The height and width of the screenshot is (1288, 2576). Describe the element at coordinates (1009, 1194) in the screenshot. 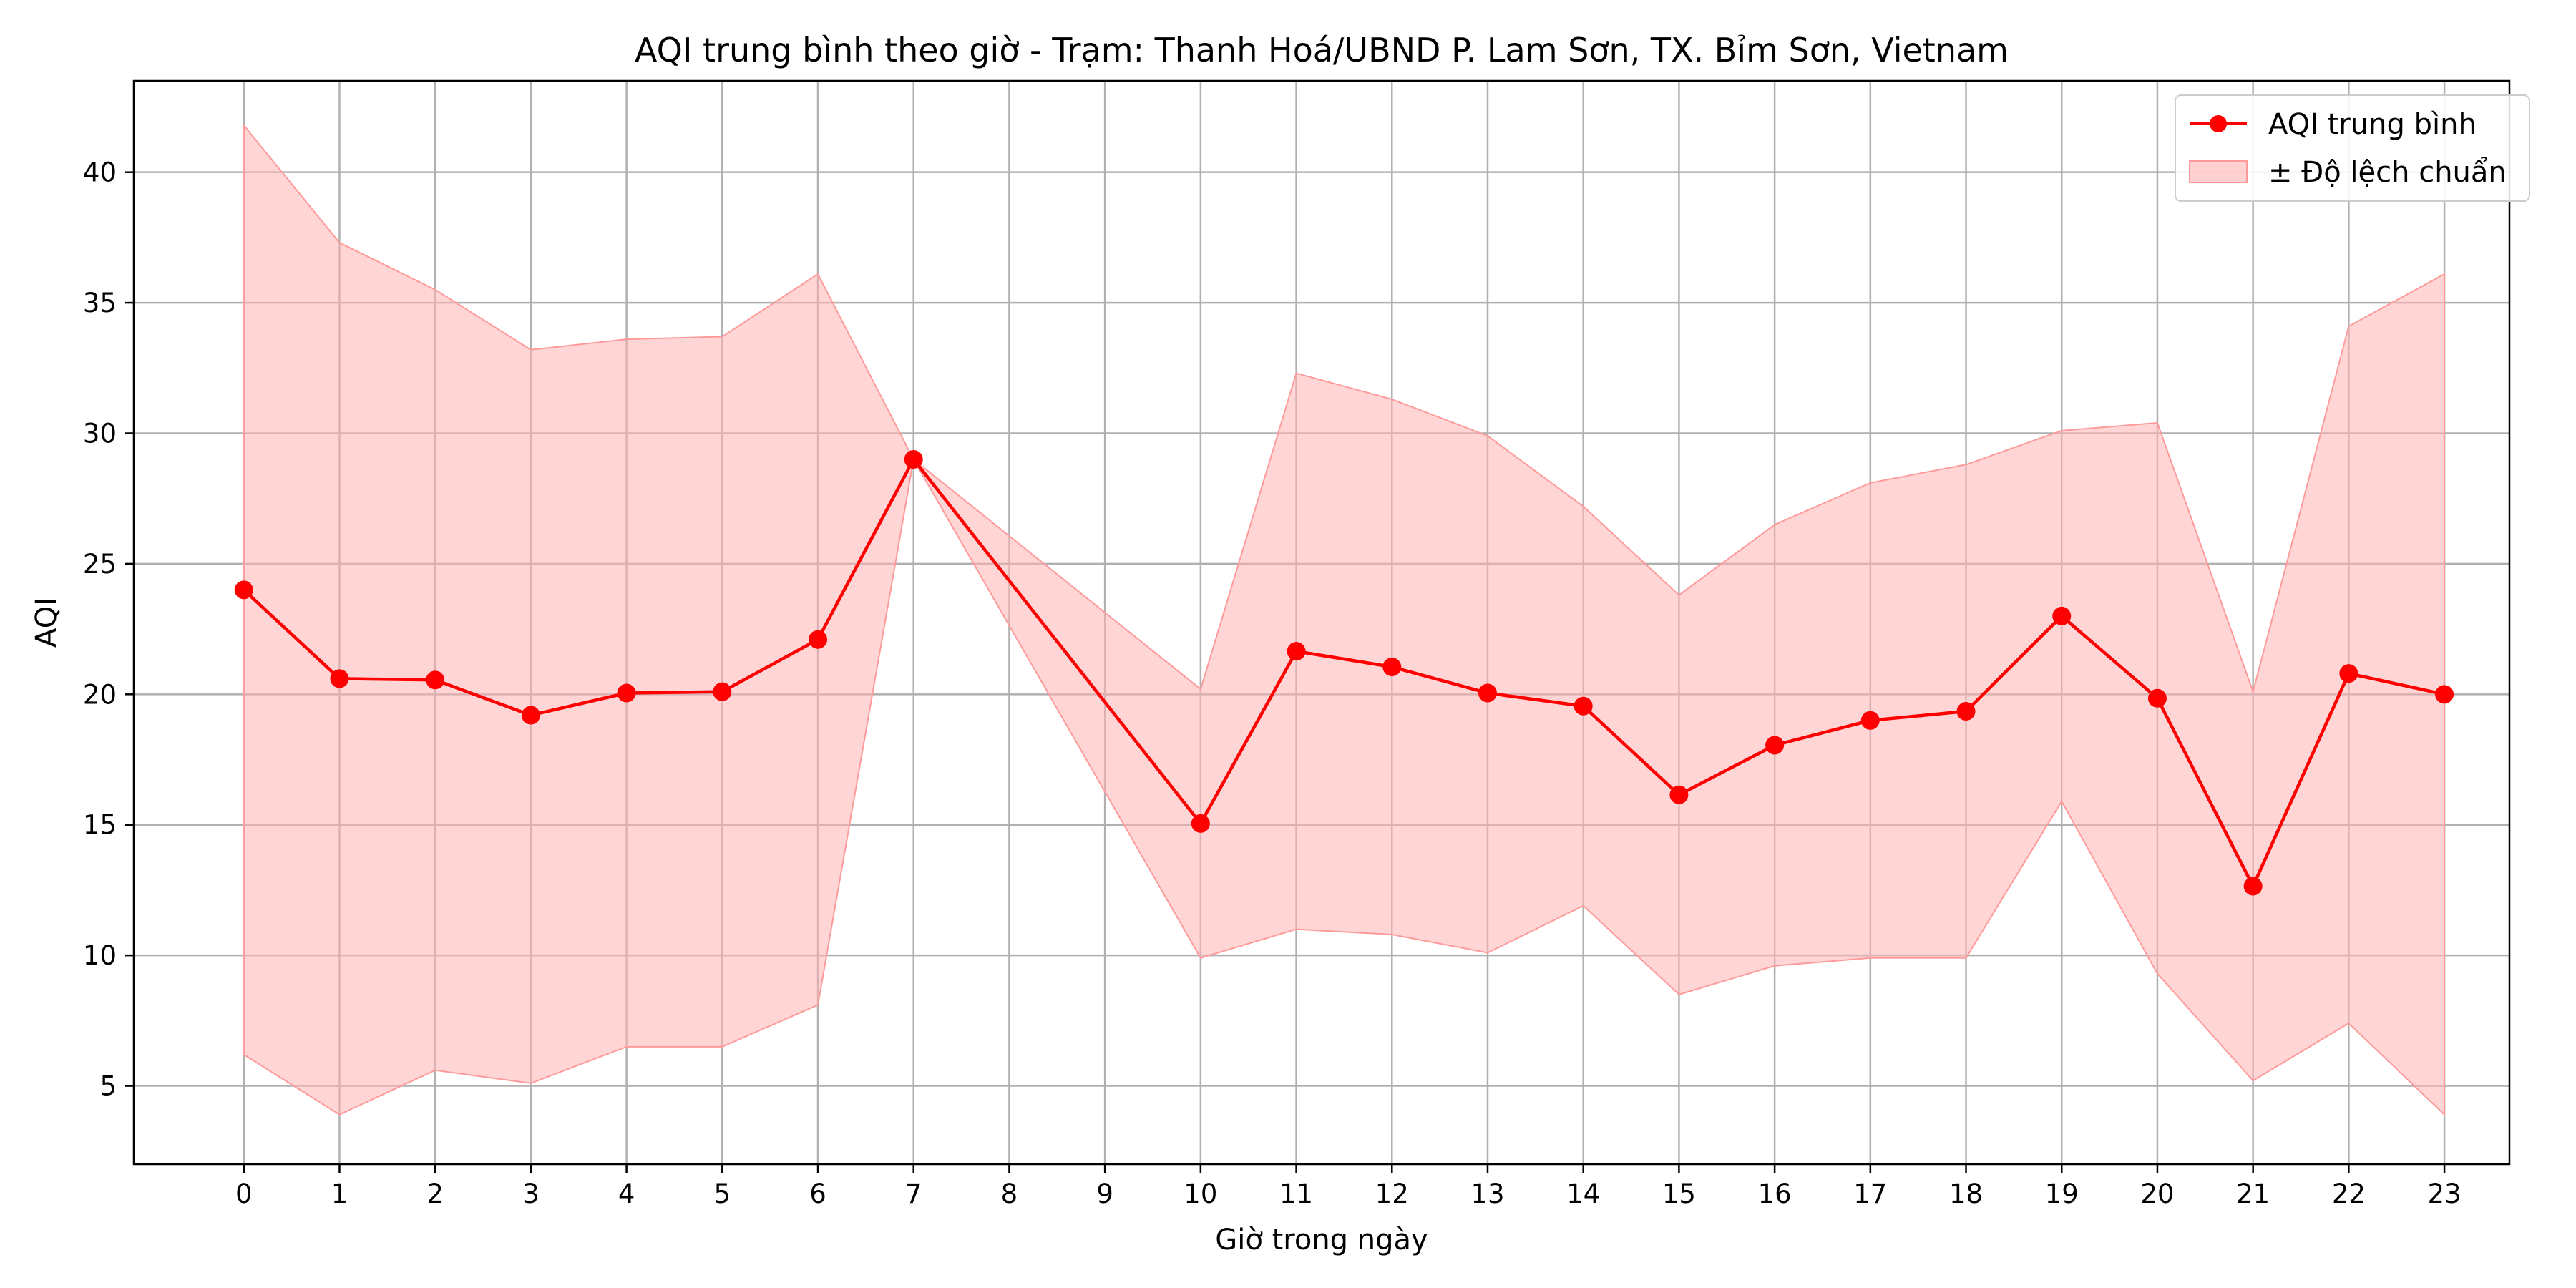

I see `x-tick-label: 8` at that location.